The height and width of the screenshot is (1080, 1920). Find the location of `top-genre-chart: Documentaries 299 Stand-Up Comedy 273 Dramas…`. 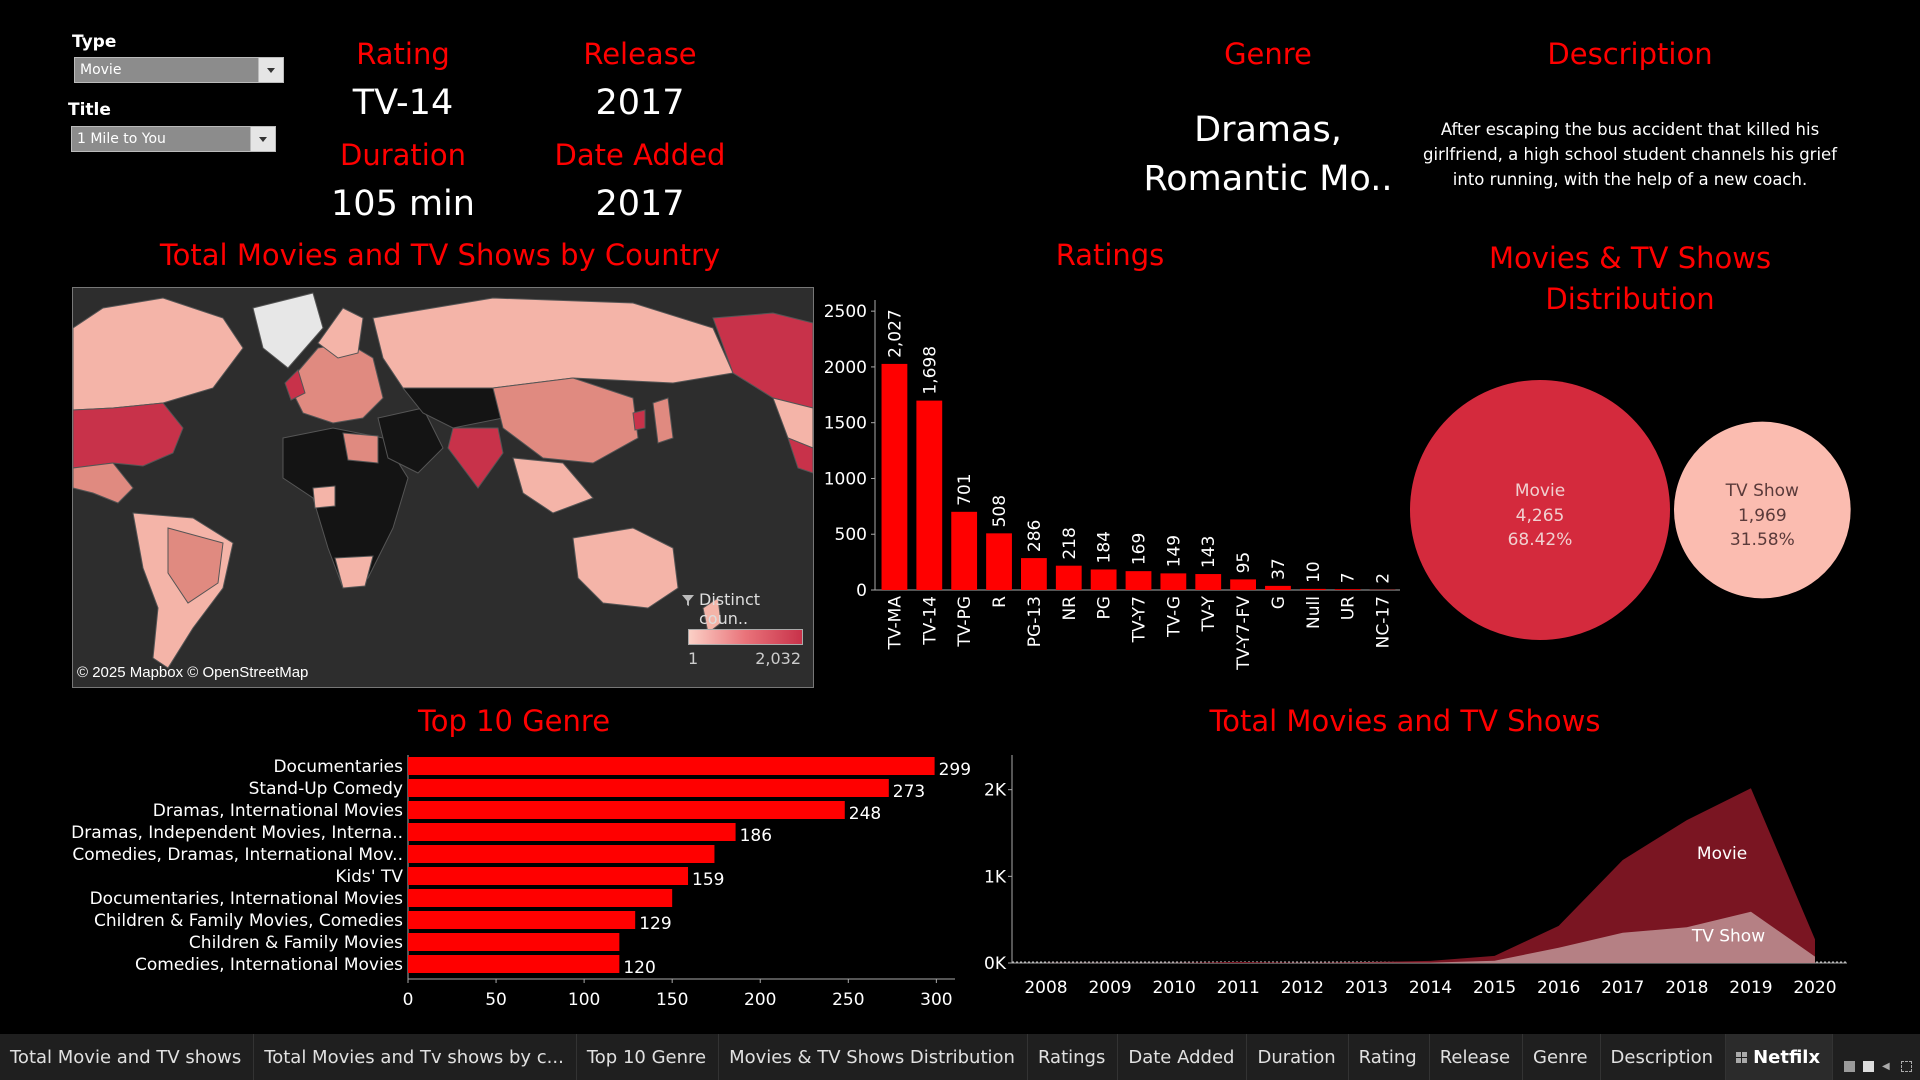

top-genre-chart: Documentaries 299 Stand-Up Comedy 273 Dramas… is located at coordinates (520, 882).